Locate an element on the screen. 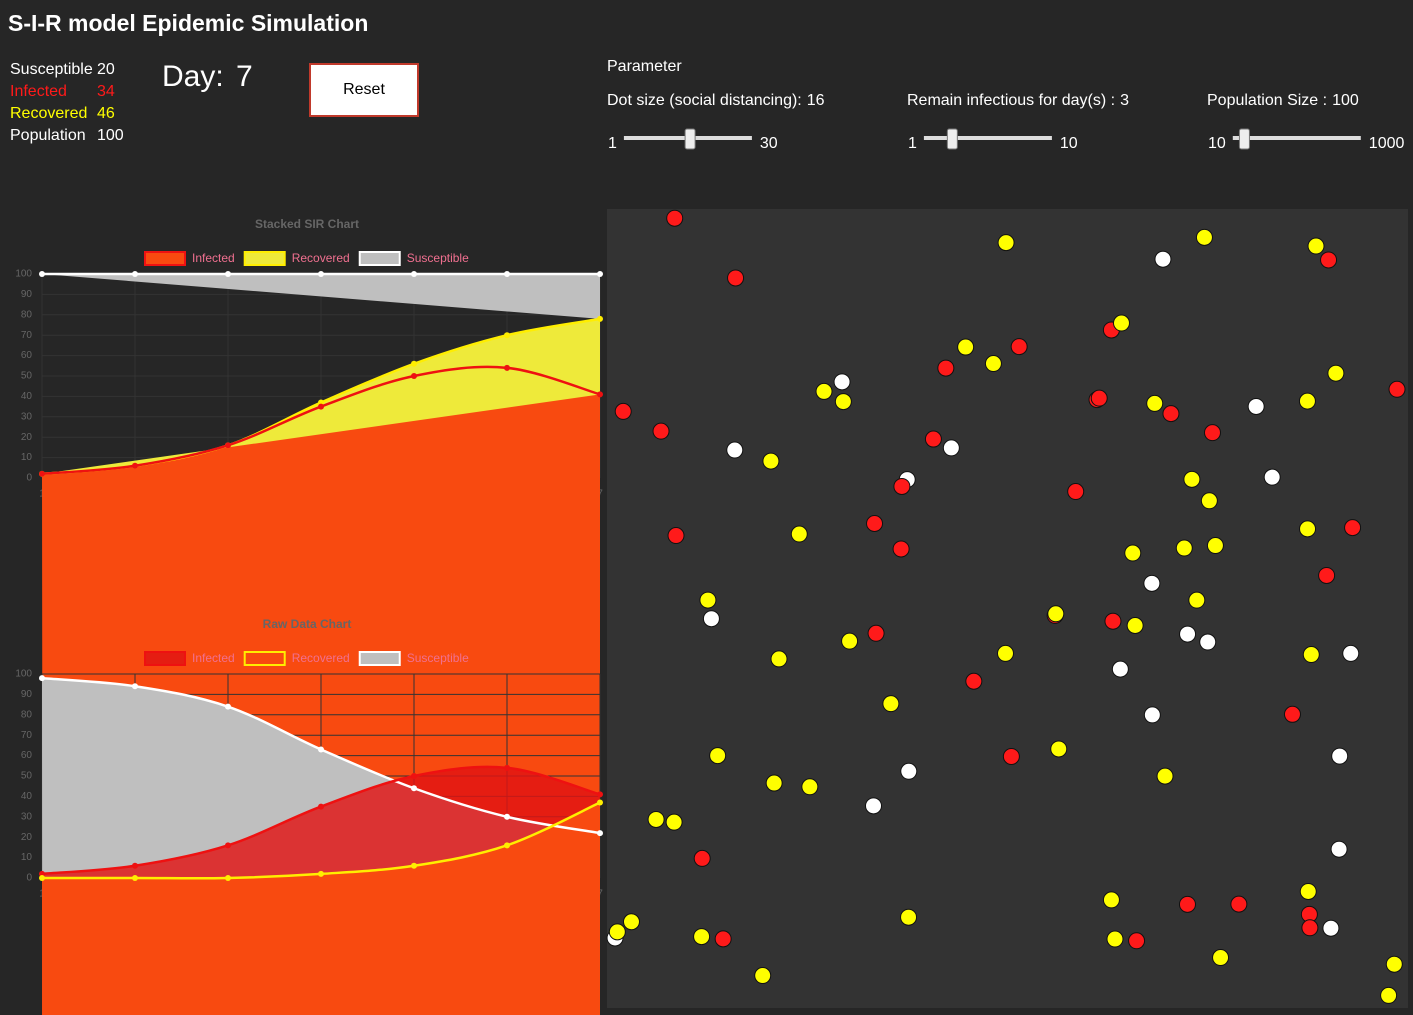 The image size is (1413, 1015). day-value: 7 is located at coordinates (244, 76).